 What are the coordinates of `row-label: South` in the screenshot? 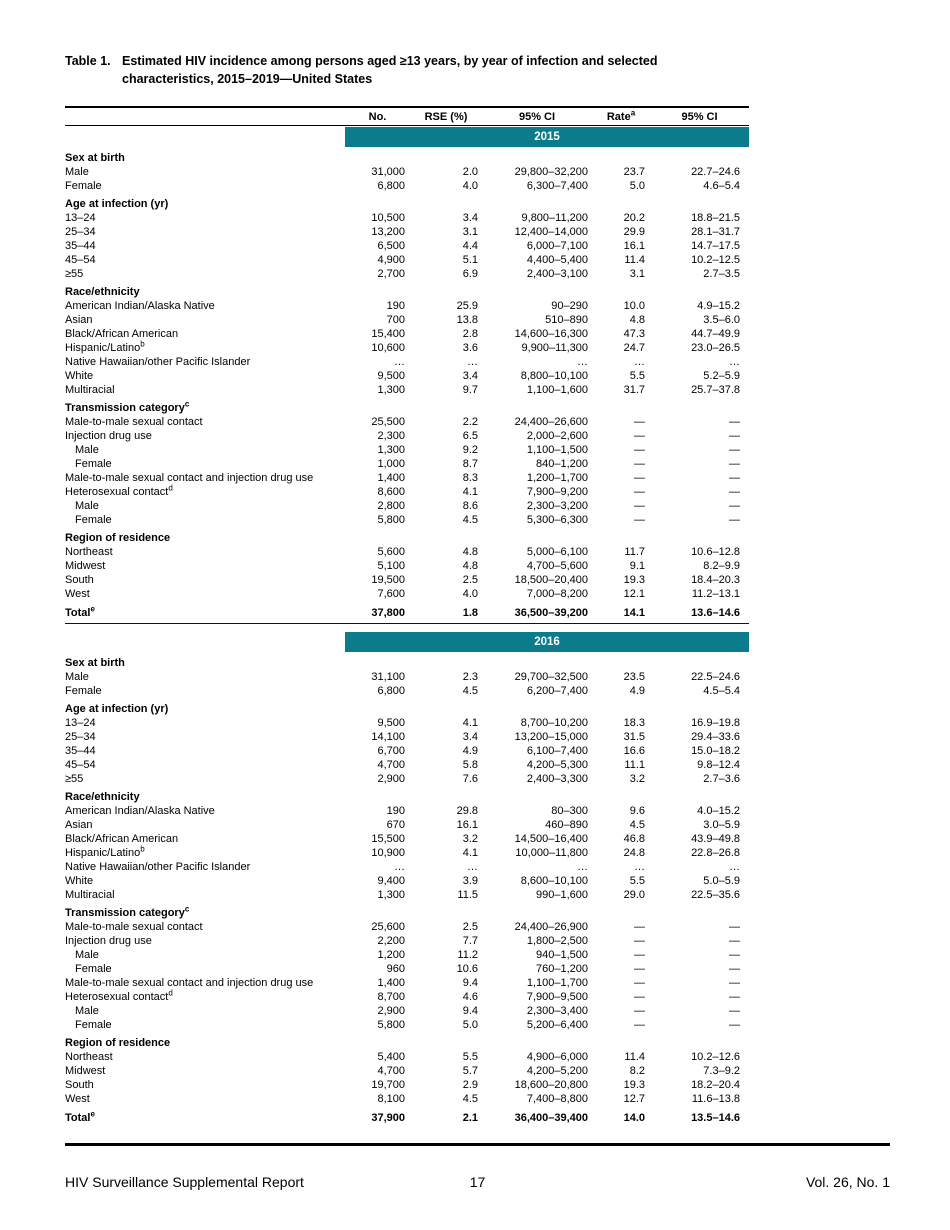 It's located at (79, 1085).